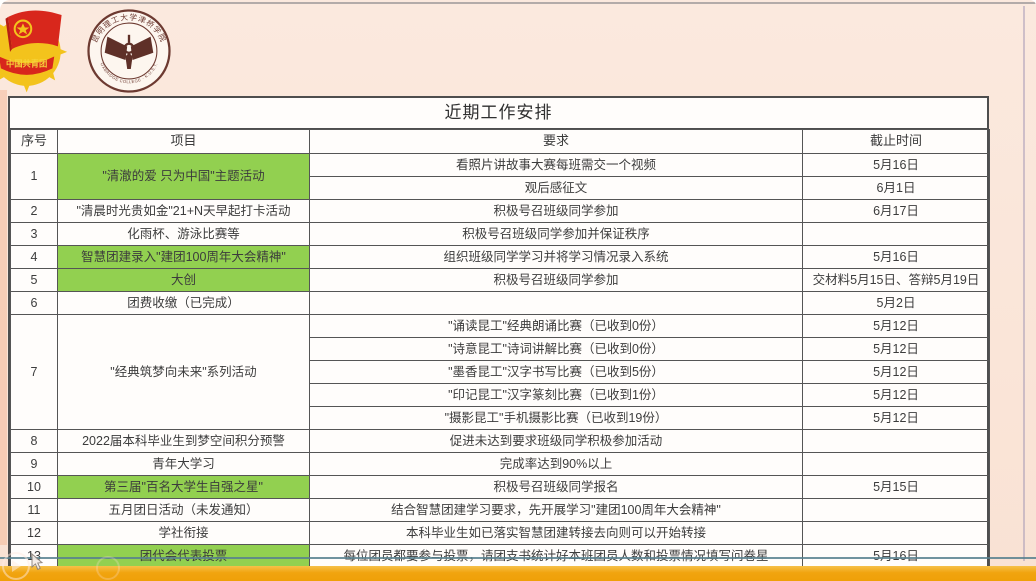 This screenshot has width=1036, height=581. I want to click on right-edge-line, so click(1024, 283).